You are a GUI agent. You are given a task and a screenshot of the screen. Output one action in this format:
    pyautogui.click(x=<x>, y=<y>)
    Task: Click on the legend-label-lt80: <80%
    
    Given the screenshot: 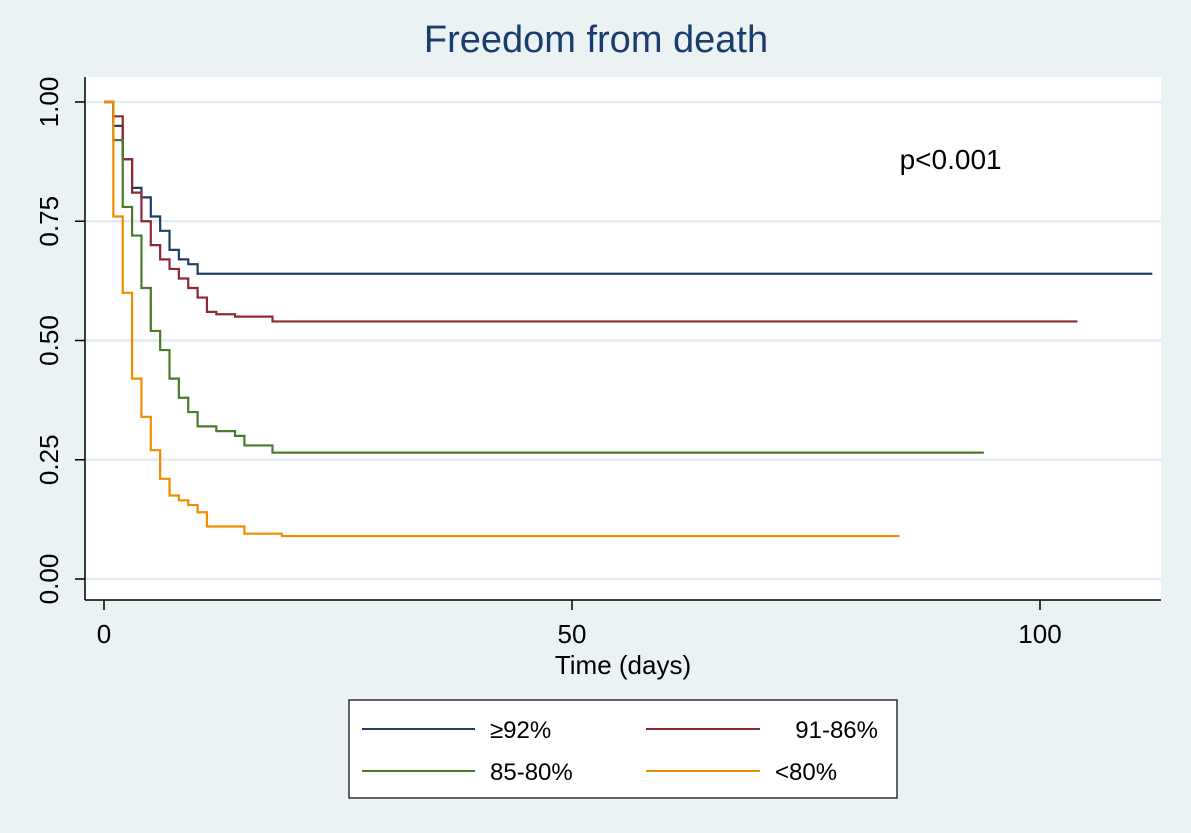 What is the action you would take?
    pyautogui.click(x=806, y=772)
    